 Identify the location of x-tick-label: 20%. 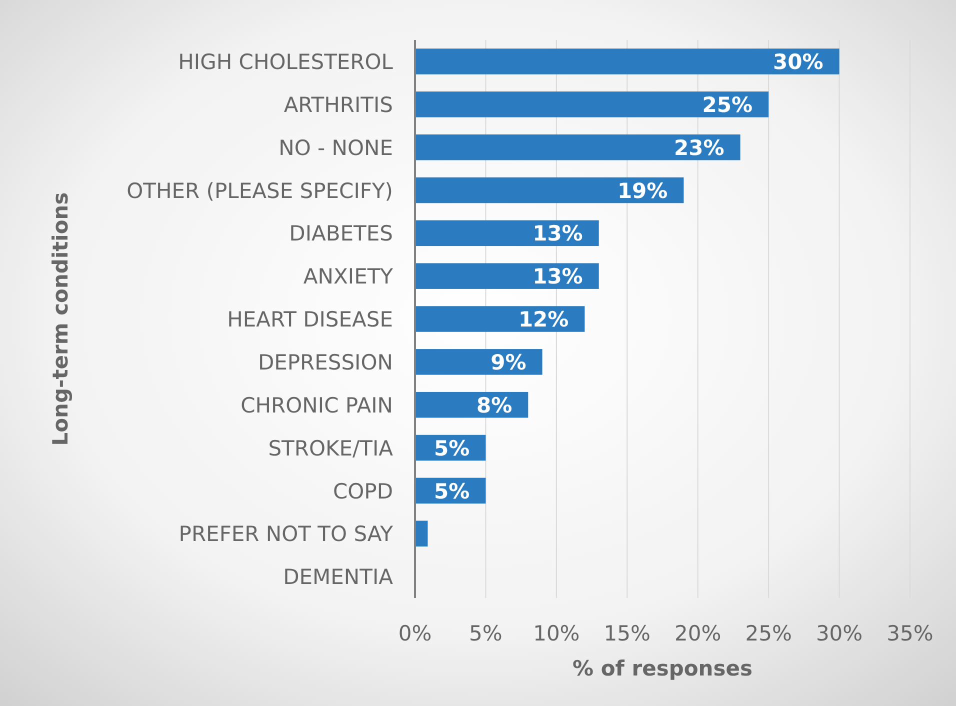
(698, 634).